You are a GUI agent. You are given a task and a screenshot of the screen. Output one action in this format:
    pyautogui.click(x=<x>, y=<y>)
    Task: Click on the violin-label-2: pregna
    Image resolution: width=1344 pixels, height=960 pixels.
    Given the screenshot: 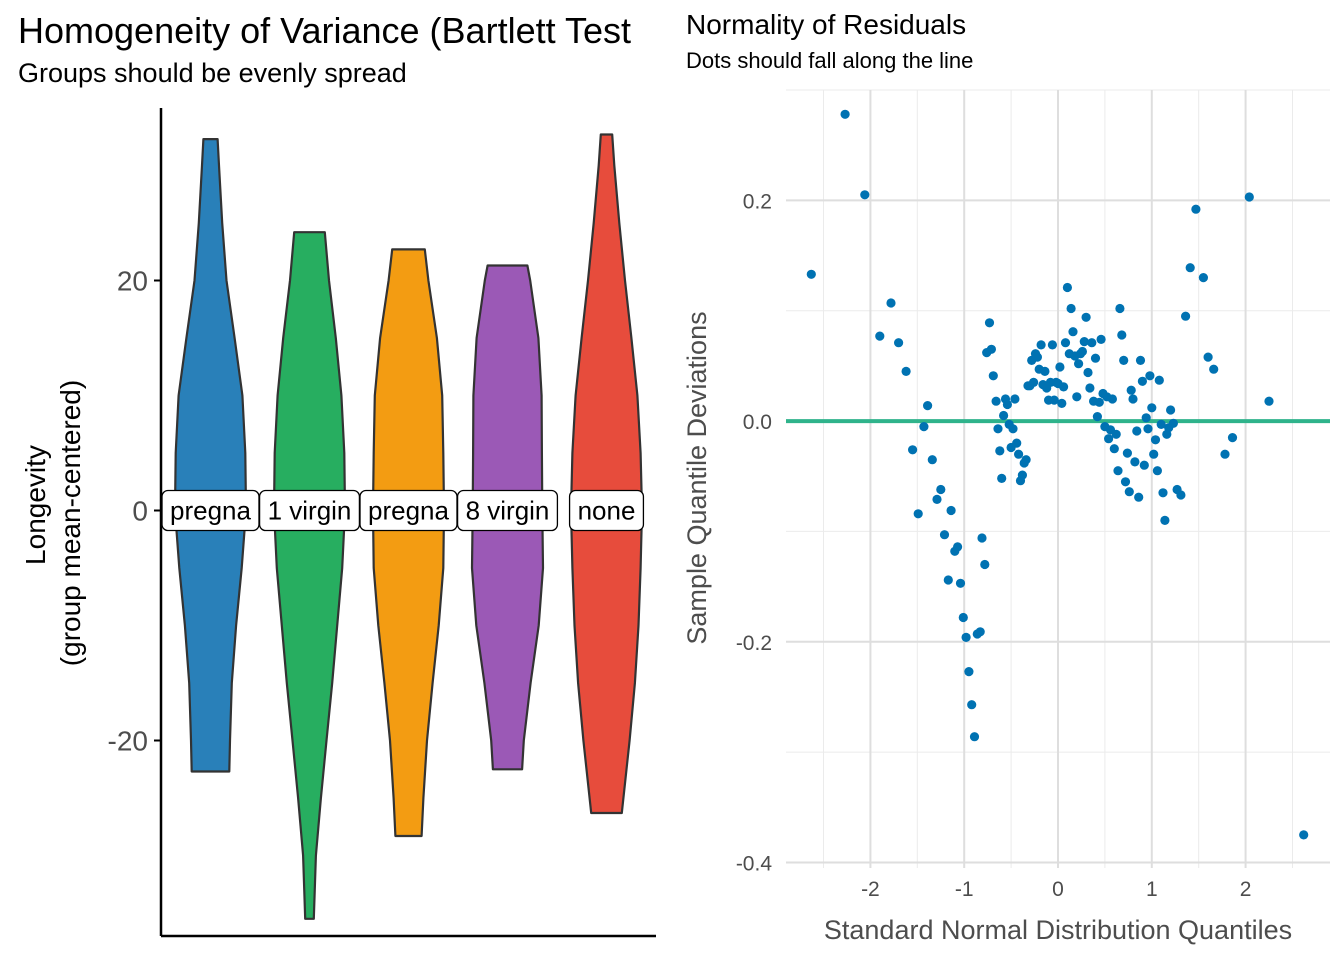 What is the action you would take?
    pyautogui.click(x=408, y=510)
    